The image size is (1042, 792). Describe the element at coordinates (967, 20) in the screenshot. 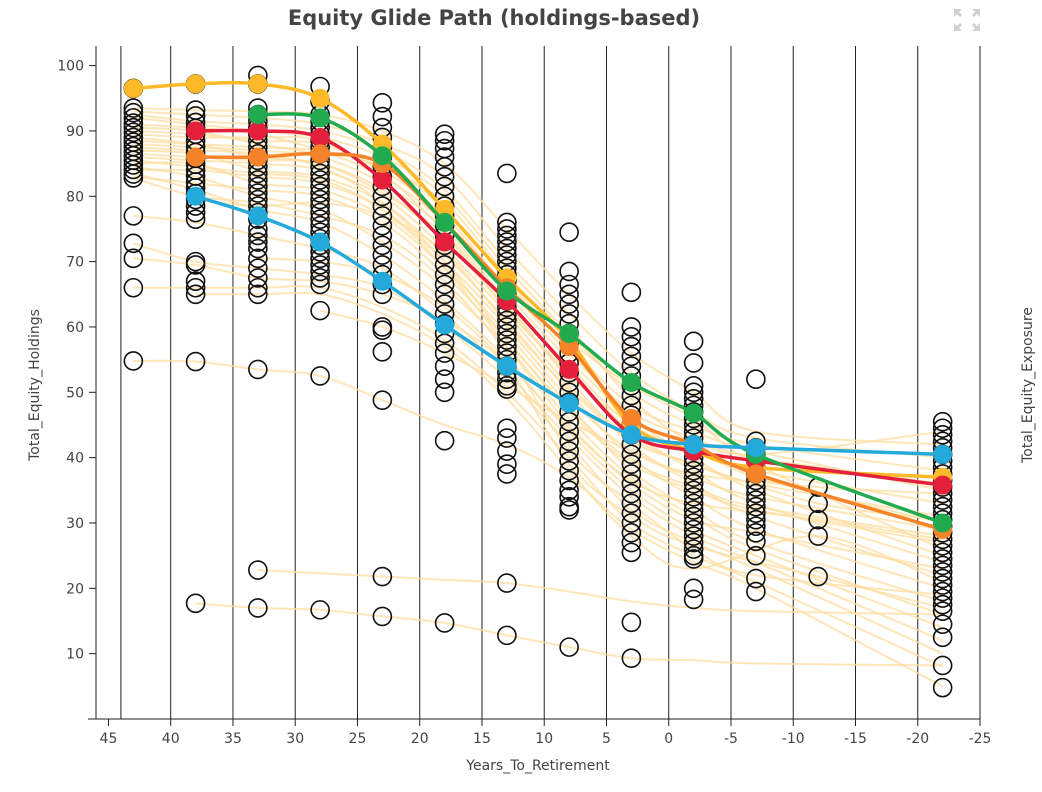

I see `expand-button` at that location.